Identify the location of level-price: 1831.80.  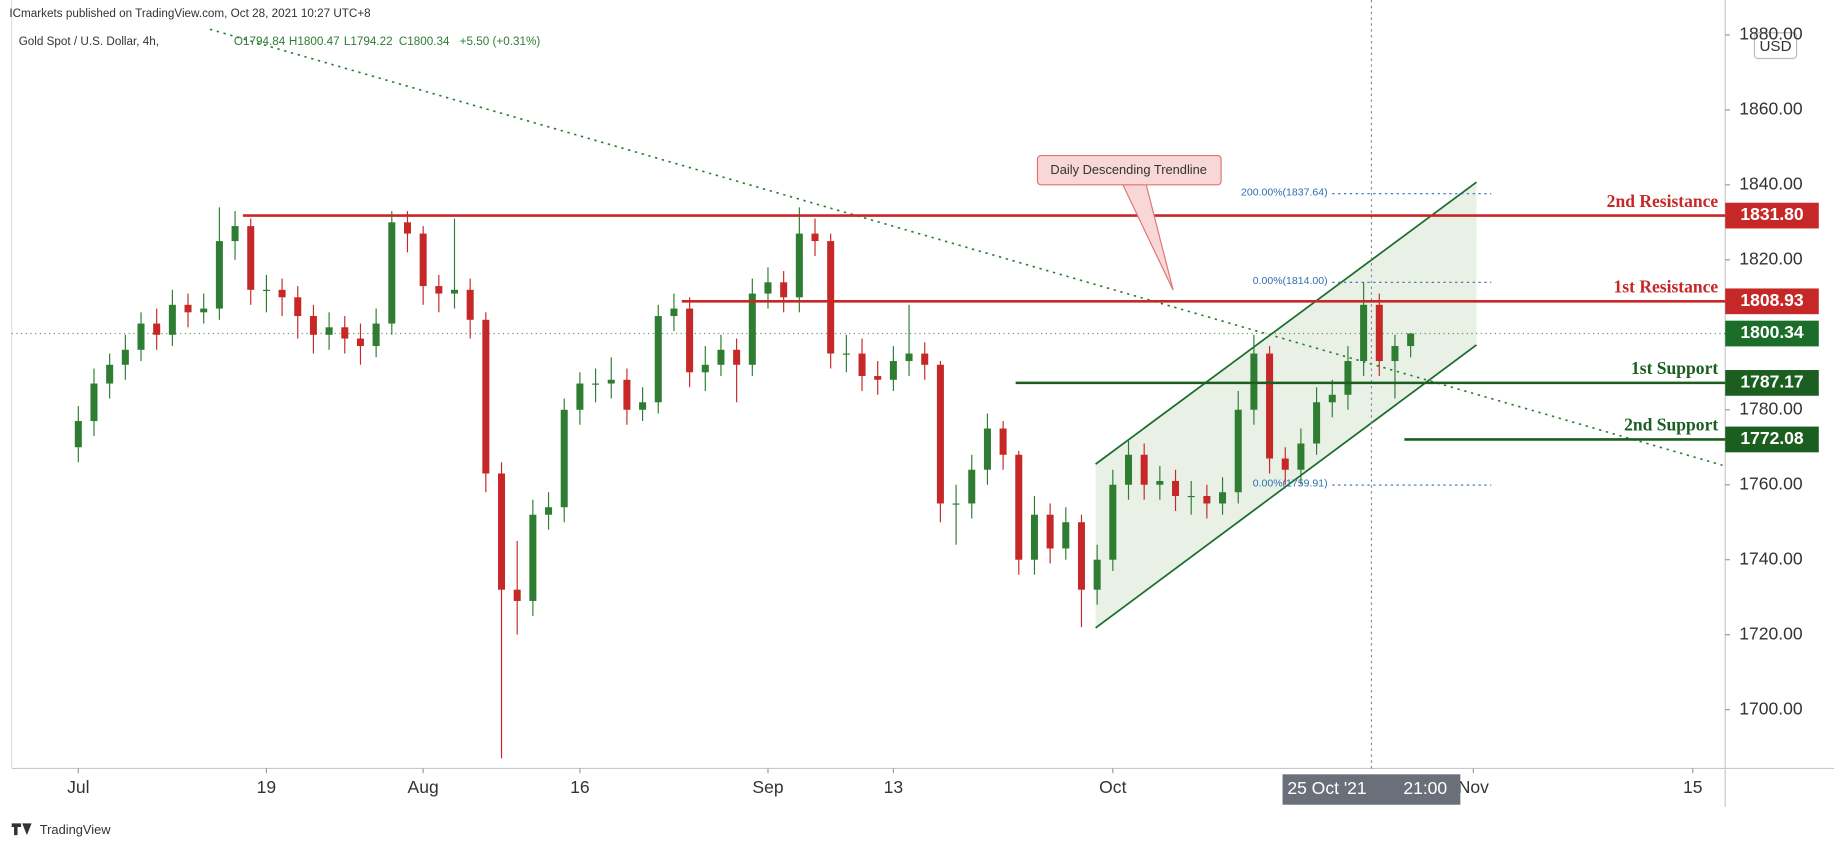
(1772, 214).